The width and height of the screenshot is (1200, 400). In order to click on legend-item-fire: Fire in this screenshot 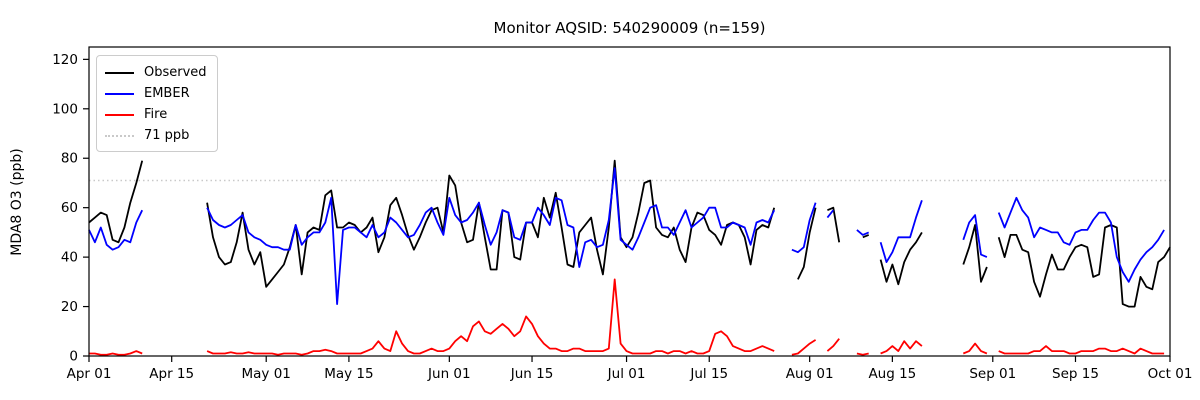, I will do `click(157, 114)`.